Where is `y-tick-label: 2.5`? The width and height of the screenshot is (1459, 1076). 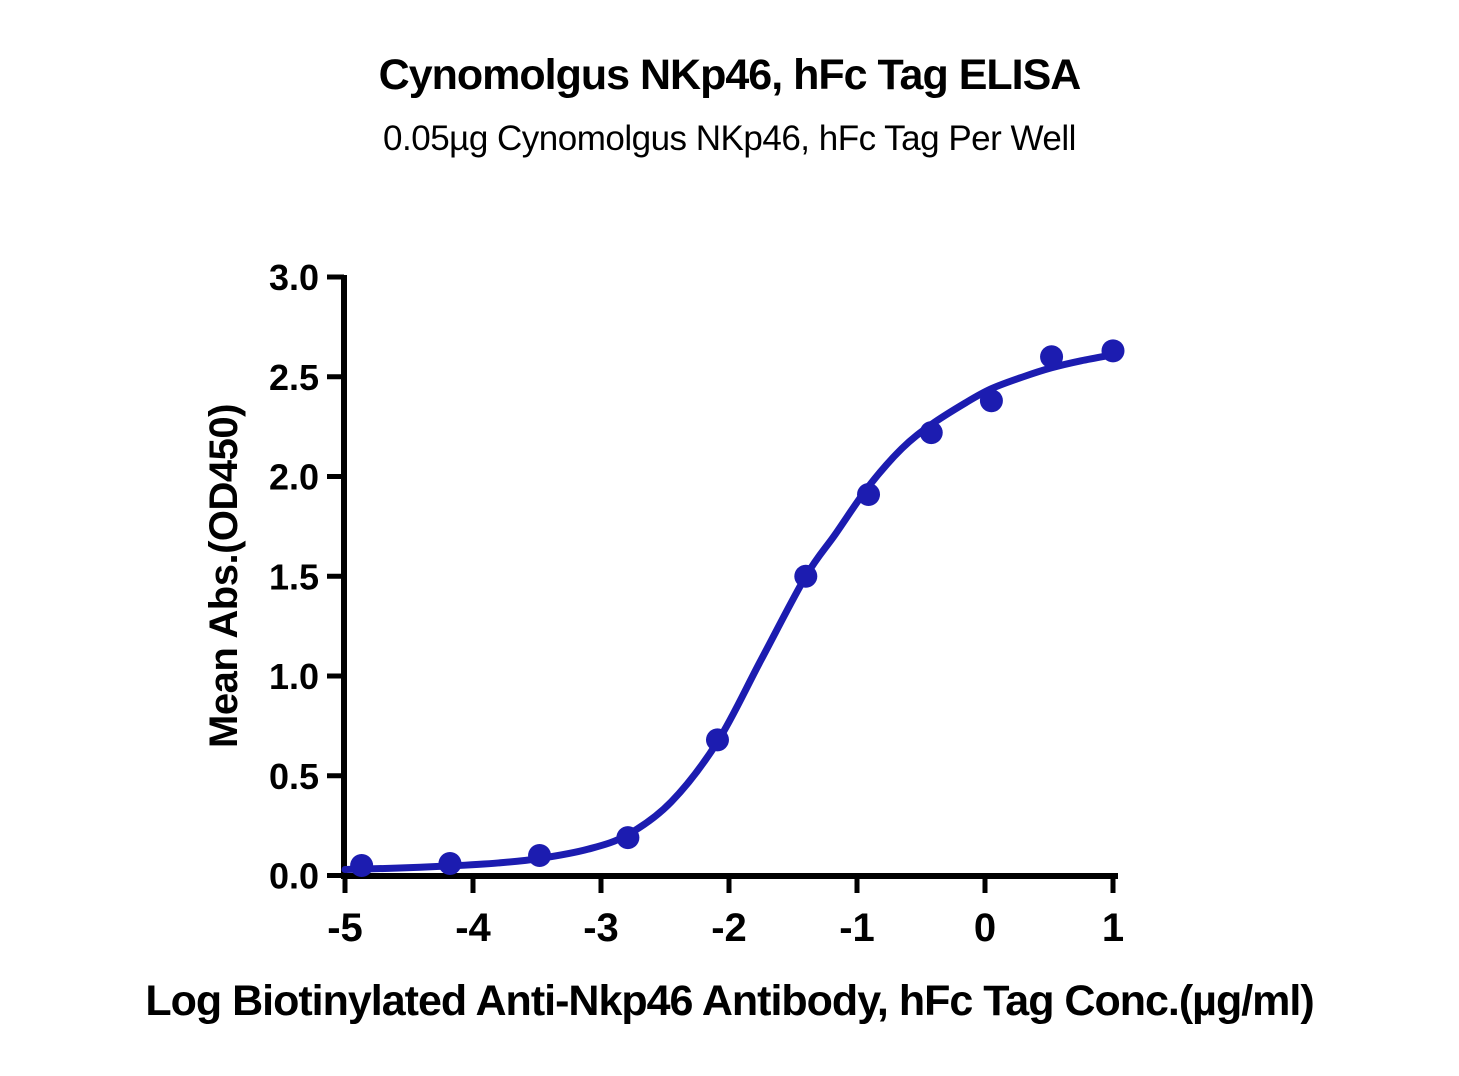
y-tick-label: 2.5 is located at coordinates (294, 377).